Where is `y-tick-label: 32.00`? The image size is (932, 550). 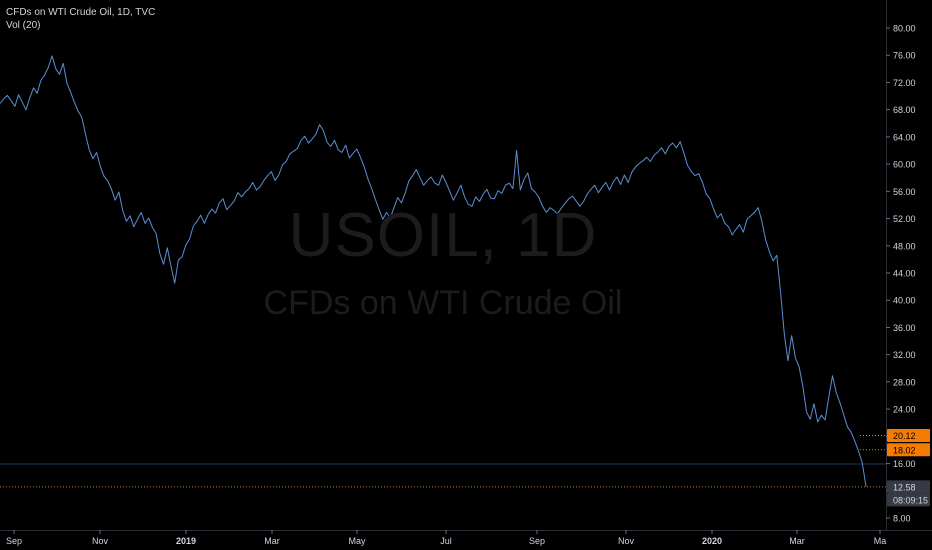
y-tick-label: 32.00 is located at coordinates (904, 355).